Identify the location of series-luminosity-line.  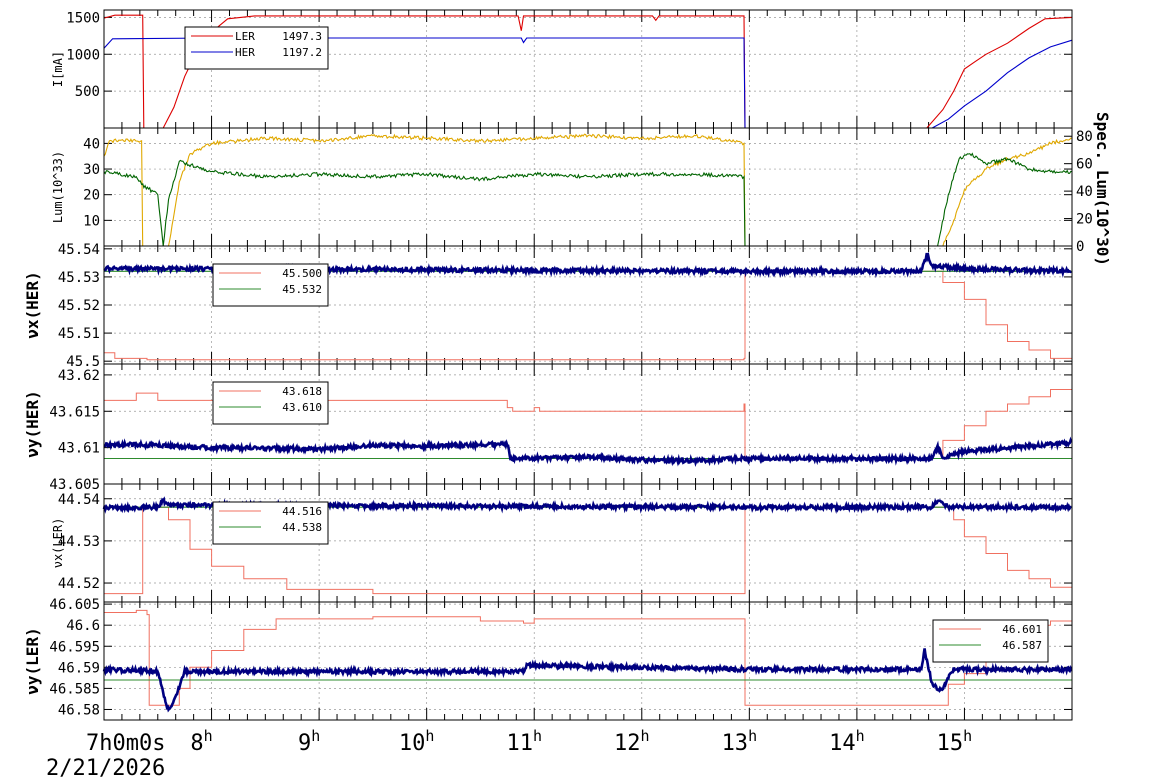
(588, 190).